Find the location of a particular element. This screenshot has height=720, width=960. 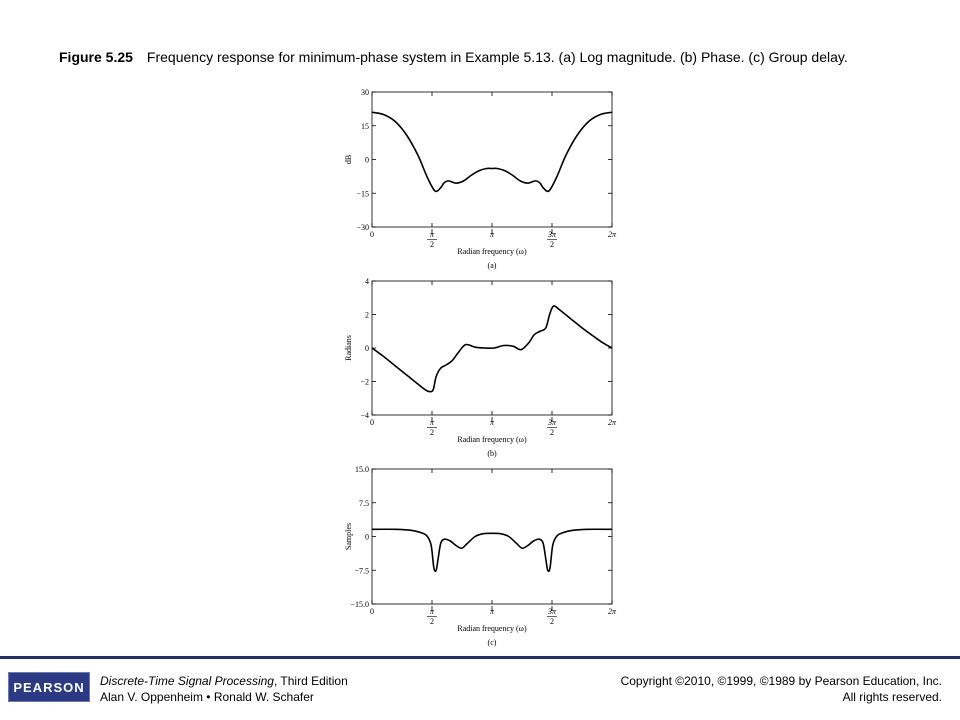

logo-text: PEARSON is located at coordinates (49, 687).